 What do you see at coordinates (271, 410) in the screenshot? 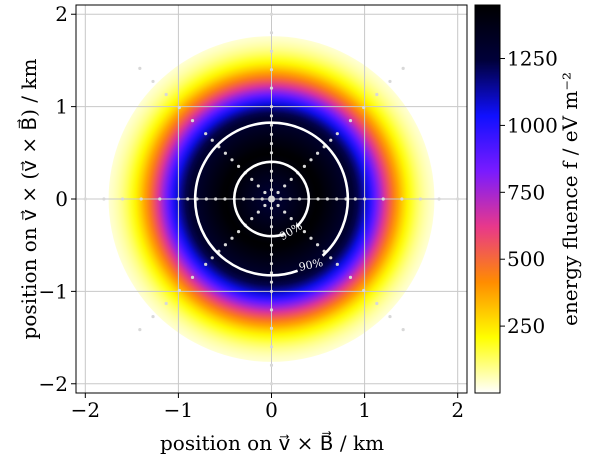
I see `x-tick-label: 0` at bounding box center [271, 410].